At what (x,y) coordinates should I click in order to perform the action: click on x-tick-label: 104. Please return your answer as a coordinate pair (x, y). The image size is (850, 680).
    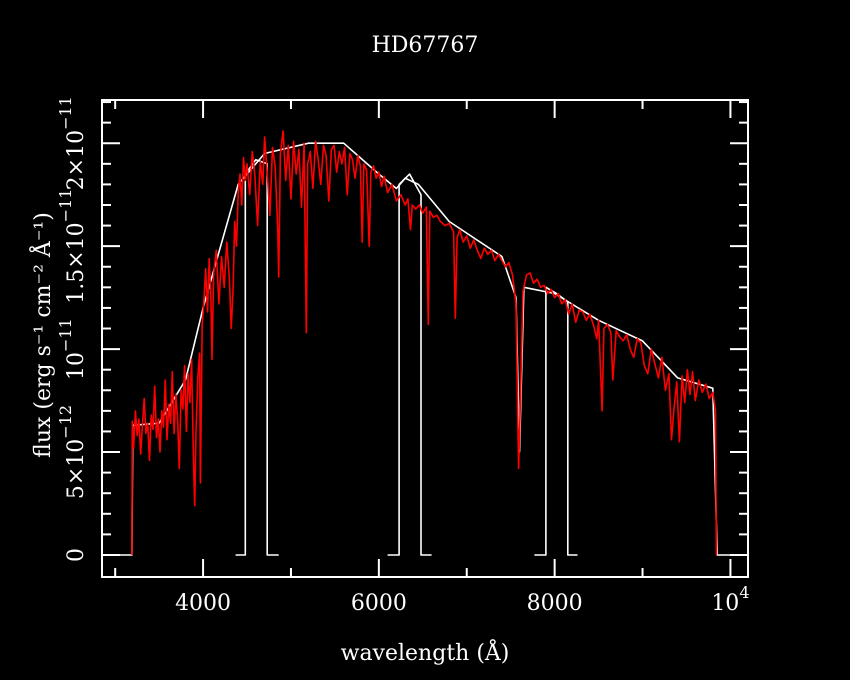
    Looking at the image, I should click on (730, 599).